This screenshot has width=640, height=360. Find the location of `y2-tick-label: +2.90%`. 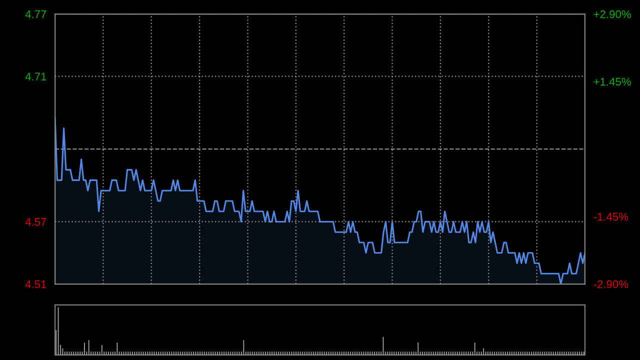

y2-tick-label: +2.90% is located at coordinates (612, 14).